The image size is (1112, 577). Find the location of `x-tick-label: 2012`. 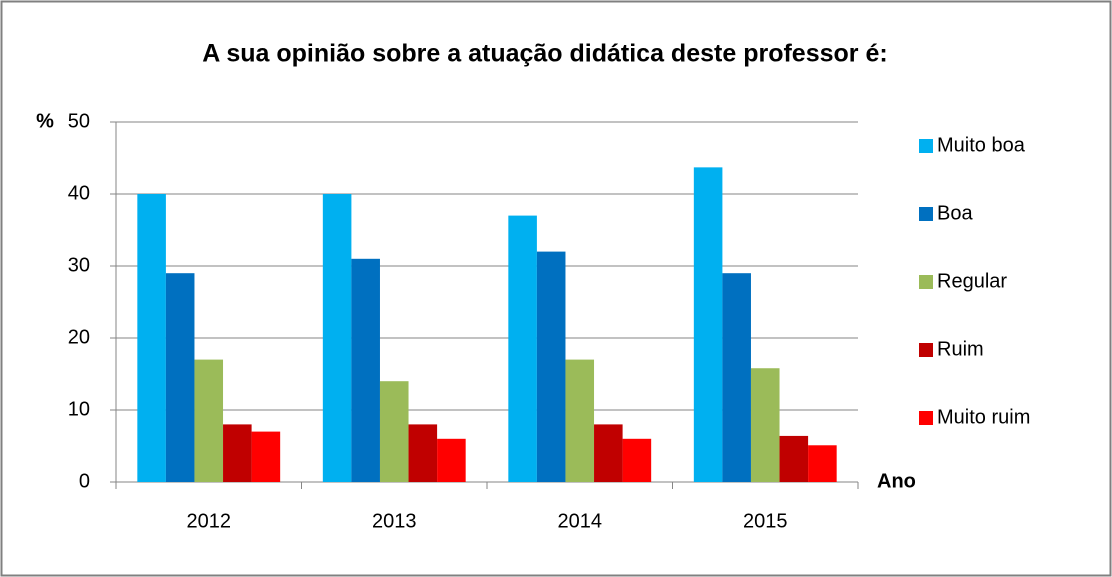

x-tick-label: 2012 is located at coordinates (209, 521).